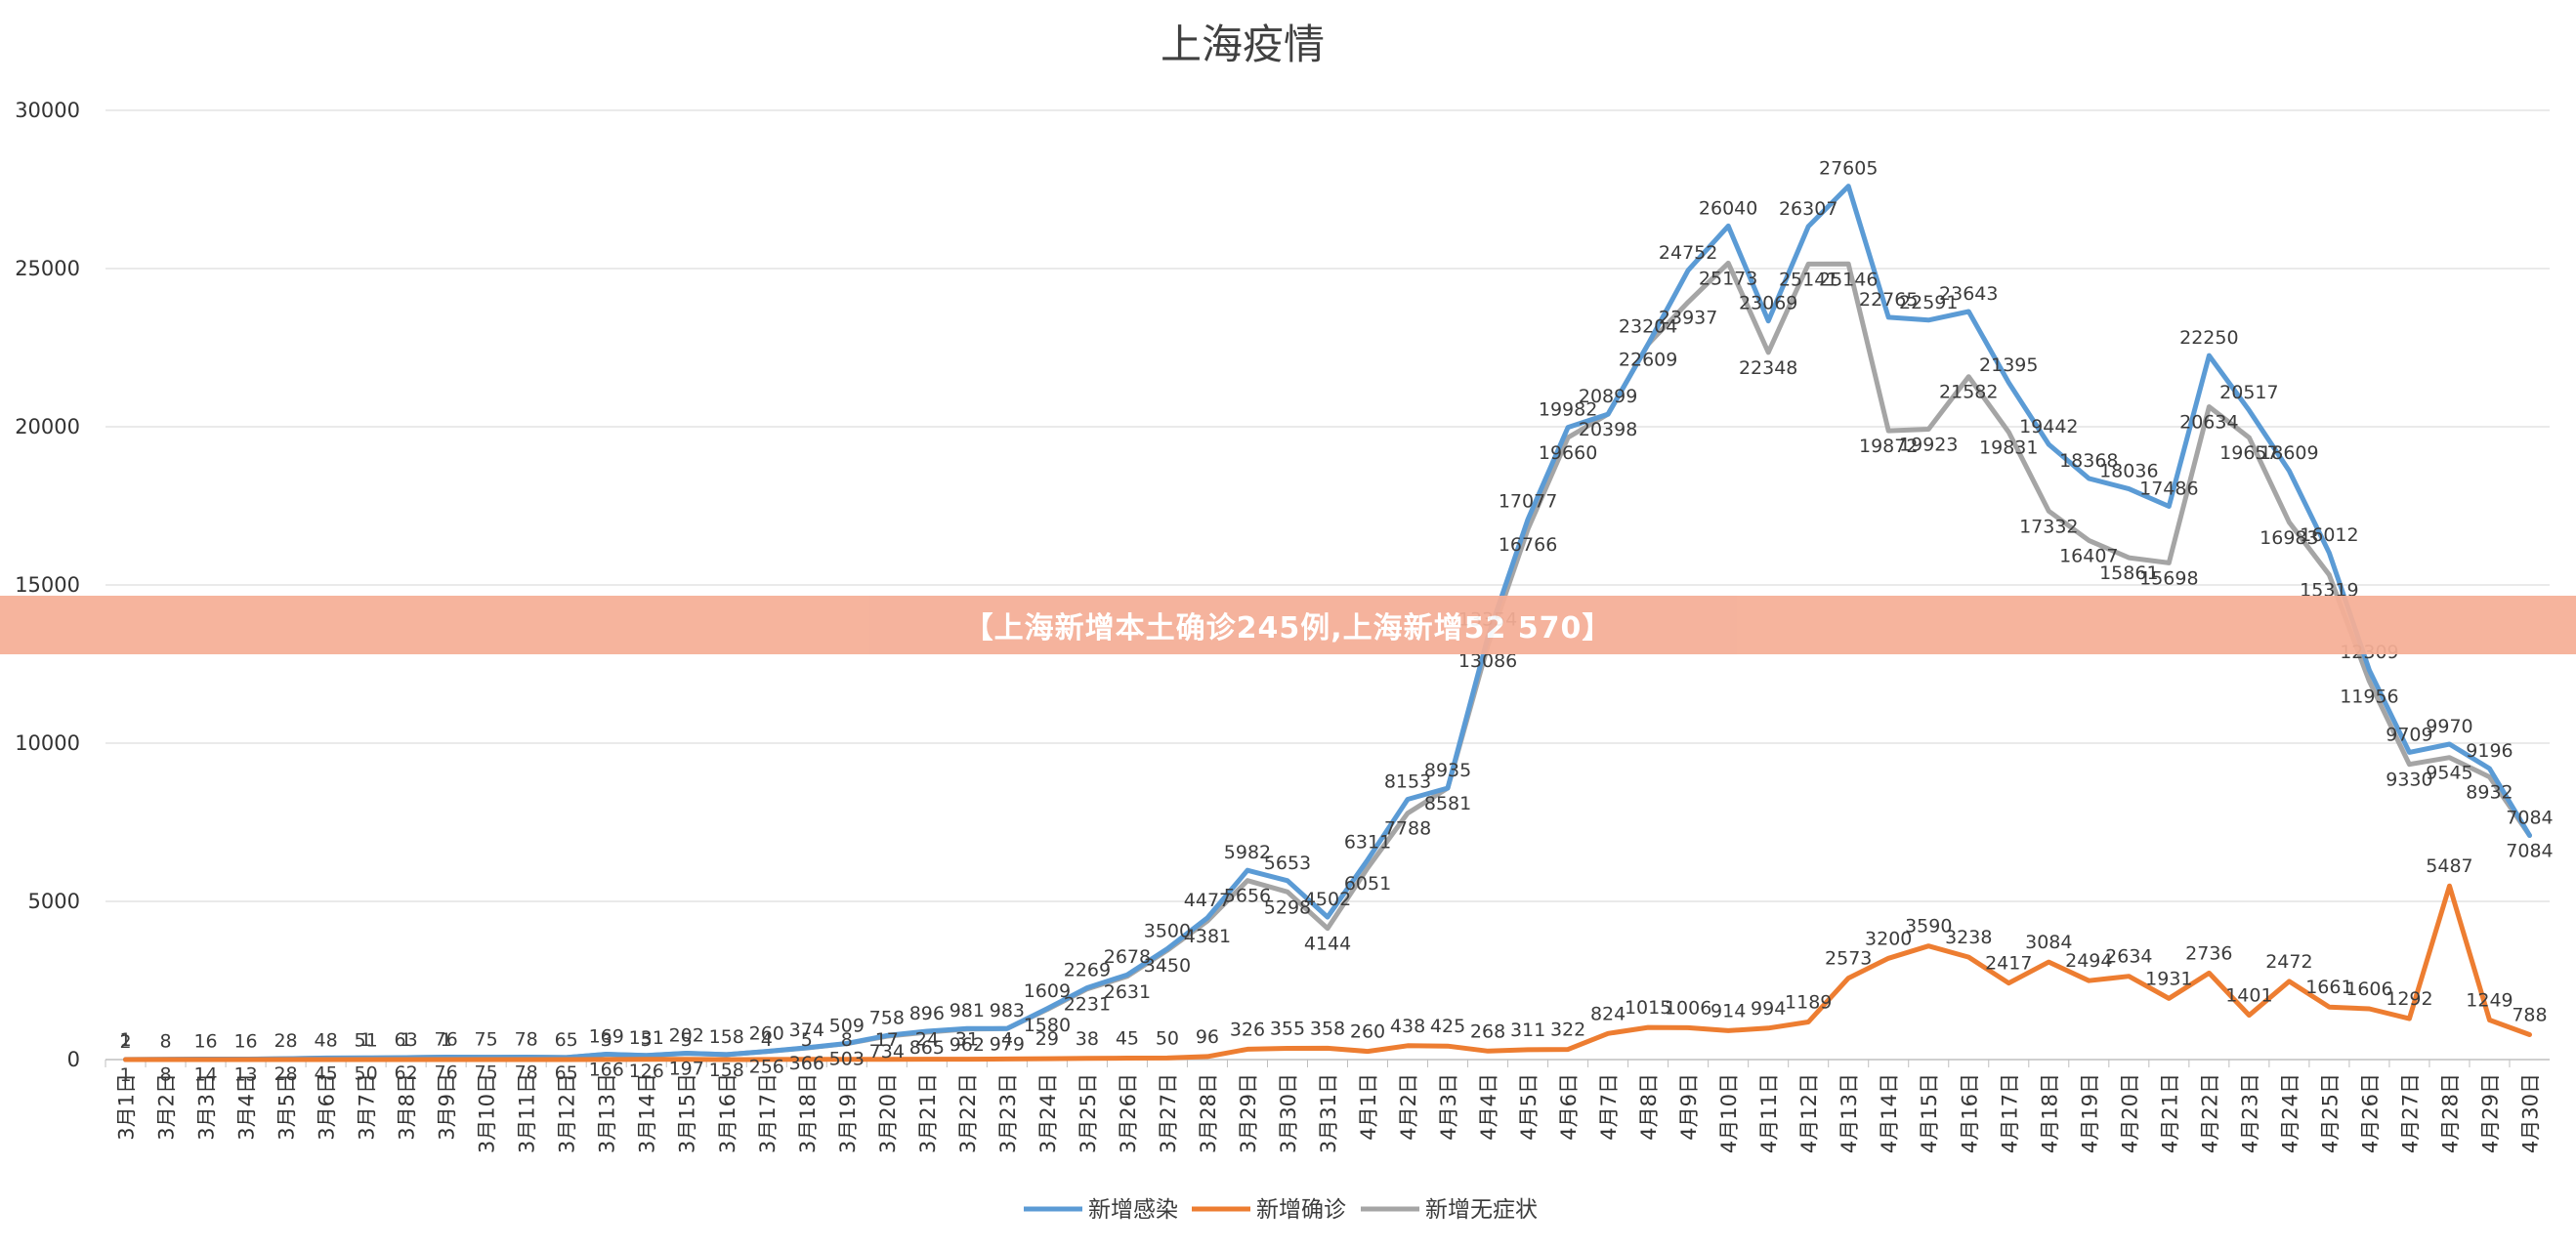  I want to click on data-label: 2, so click(125, 1042).